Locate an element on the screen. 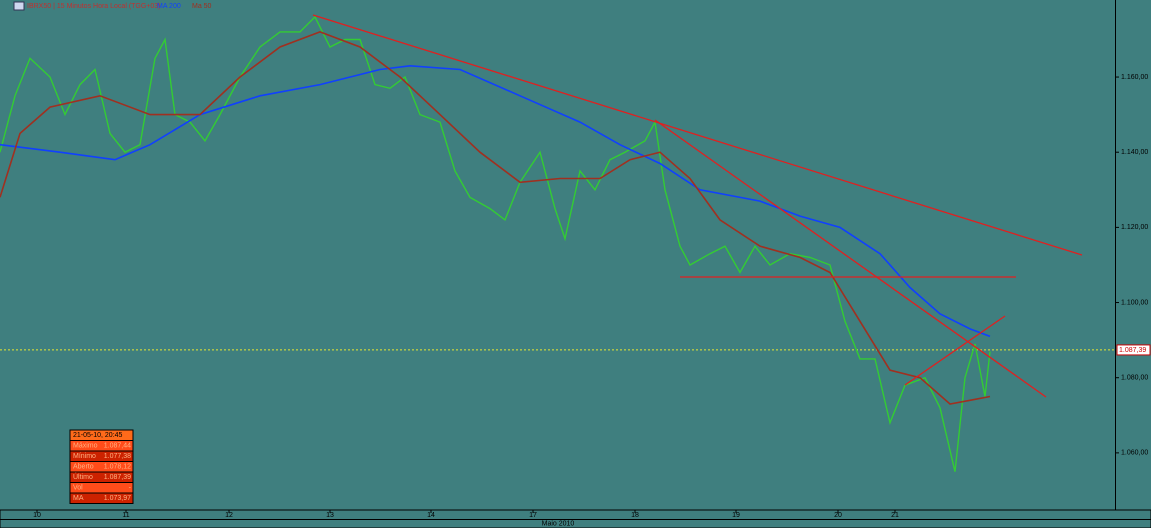 The height and width of the screenshot is (528, 1151). x-tick-label: 12 is located at coordinates (229, 515).